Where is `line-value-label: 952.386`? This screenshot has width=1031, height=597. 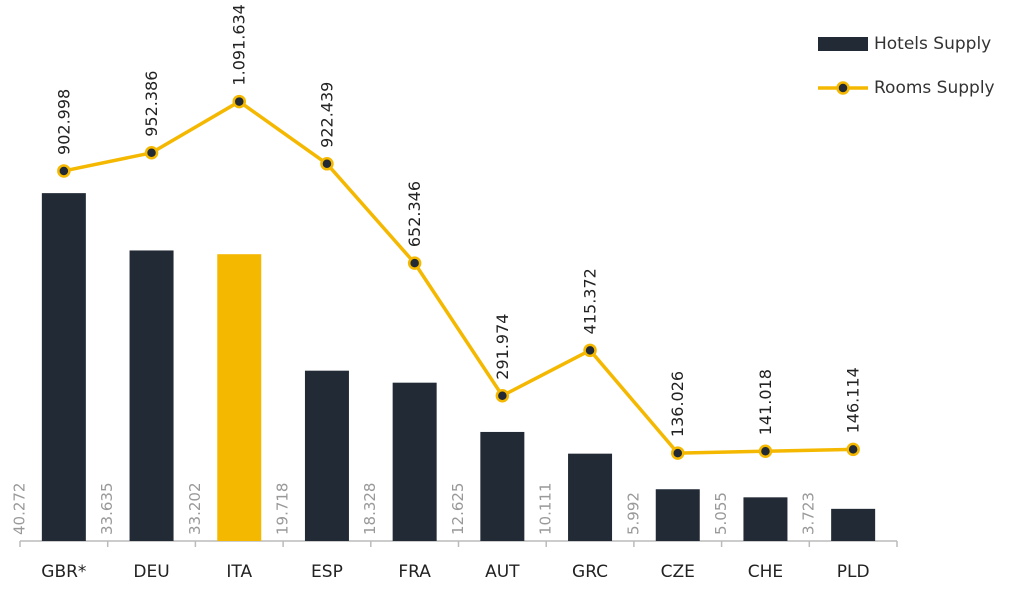
line-value-label: 952.386 is located at coordinates (151, 104).